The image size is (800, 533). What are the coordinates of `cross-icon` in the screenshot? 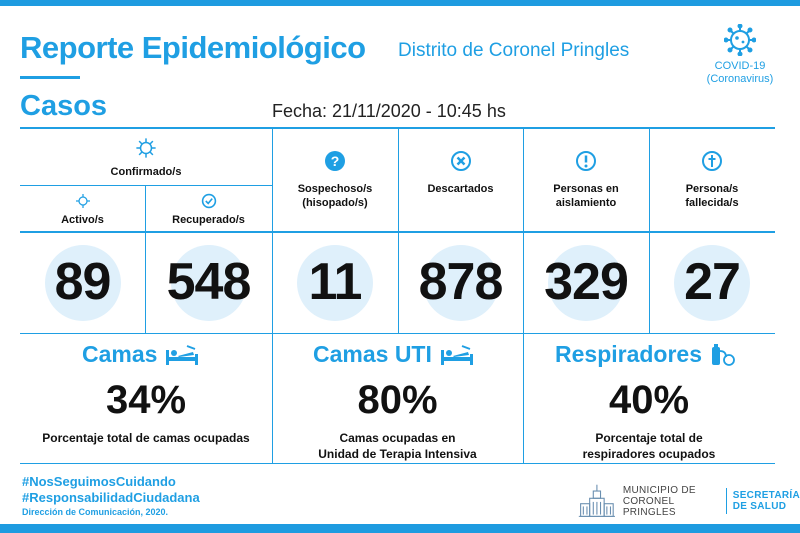 It's located at (712, 161).